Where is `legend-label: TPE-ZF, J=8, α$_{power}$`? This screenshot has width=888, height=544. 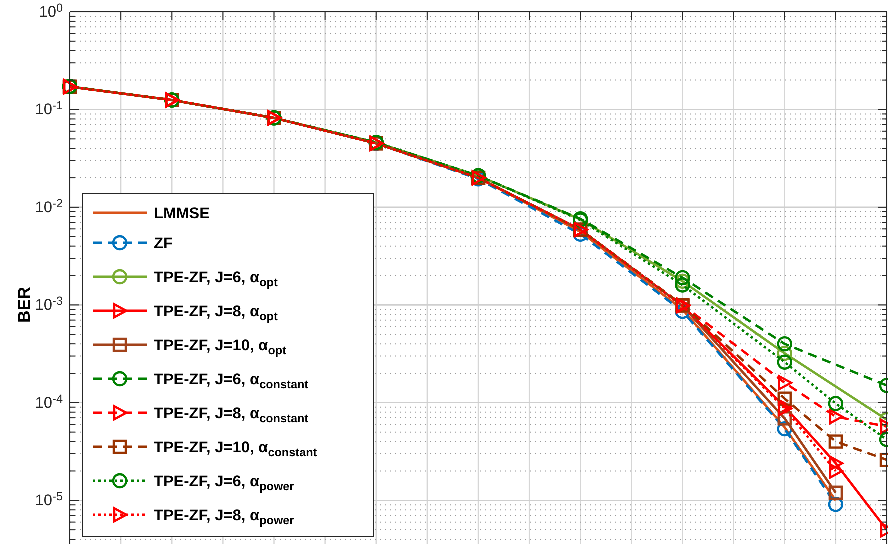 legend-label: TPE-ZF, J=8, α$_{power}$ is located at coordinates (224, 518).